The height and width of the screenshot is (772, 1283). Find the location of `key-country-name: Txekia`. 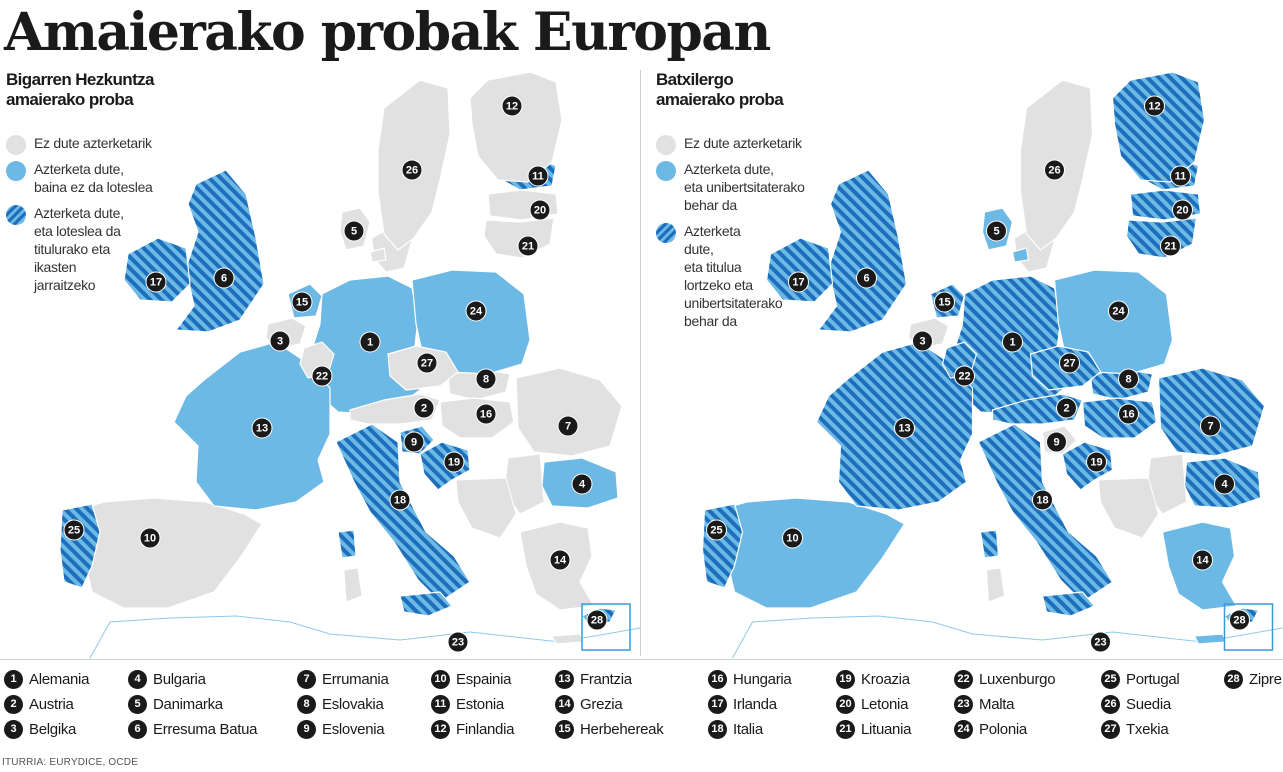

key-country-name: Txekia is located at coordinates (1147, 729).